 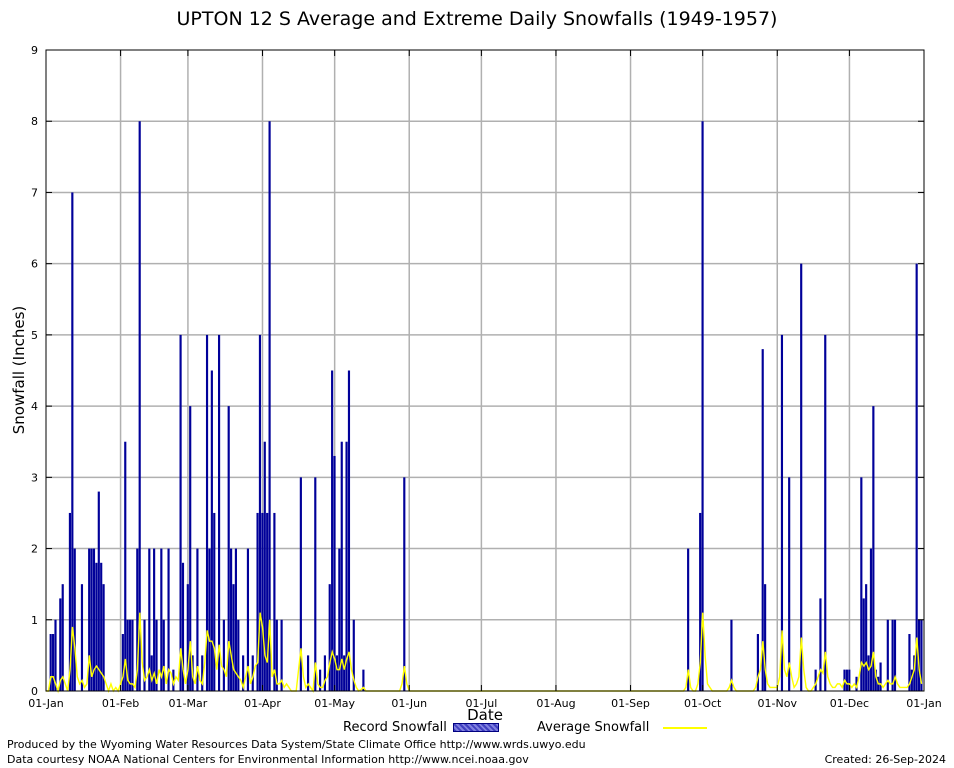 I want to click on y-axis-label: Snowfall (Inches), so click(x=19, y=370).